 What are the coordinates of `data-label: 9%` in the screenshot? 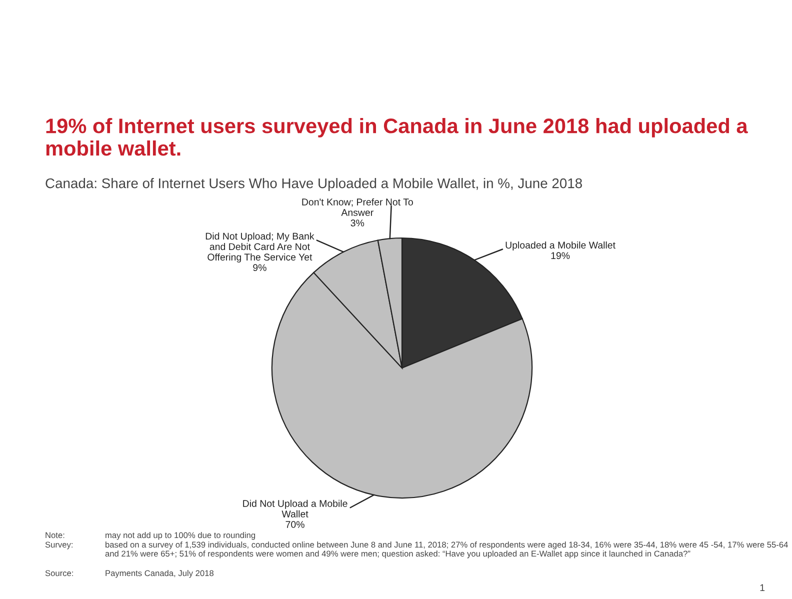 It's located at (259, 268).